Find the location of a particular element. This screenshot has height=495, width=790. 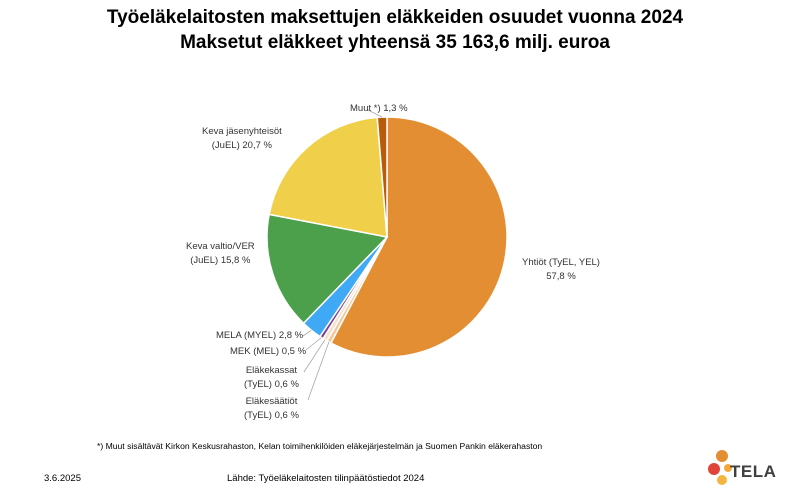

slice-yhtiot is located at coordinates (418, 237).